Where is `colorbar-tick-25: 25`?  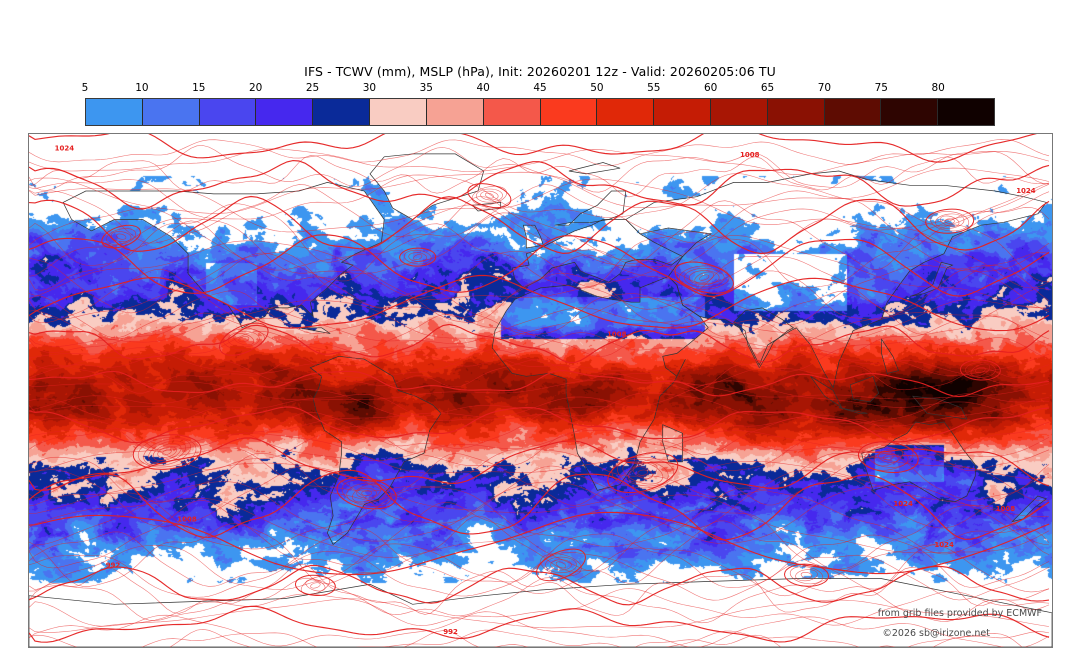 colorbar-tick-25: 25 is located at coordinates (312, 88).